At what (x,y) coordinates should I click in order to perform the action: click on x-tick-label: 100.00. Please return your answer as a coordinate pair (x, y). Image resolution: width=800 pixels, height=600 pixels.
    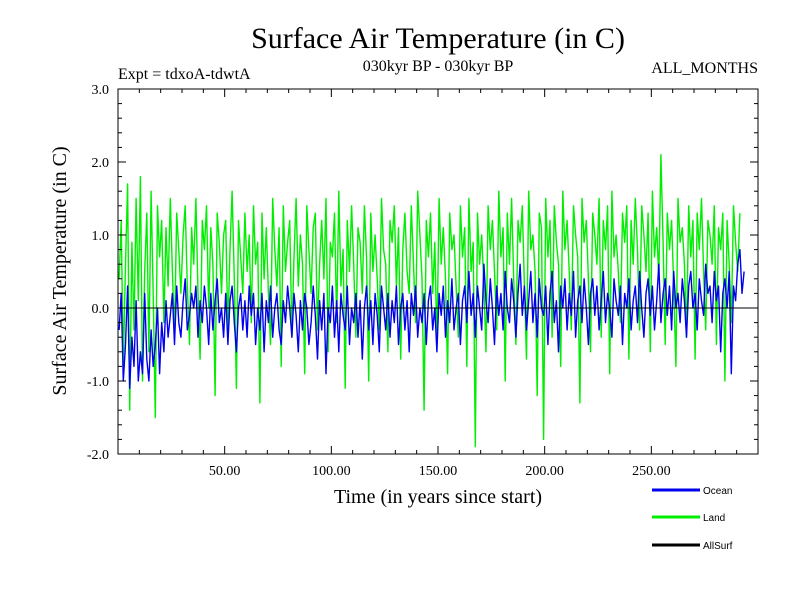
    Looking at the image, I should click on (331, 471).